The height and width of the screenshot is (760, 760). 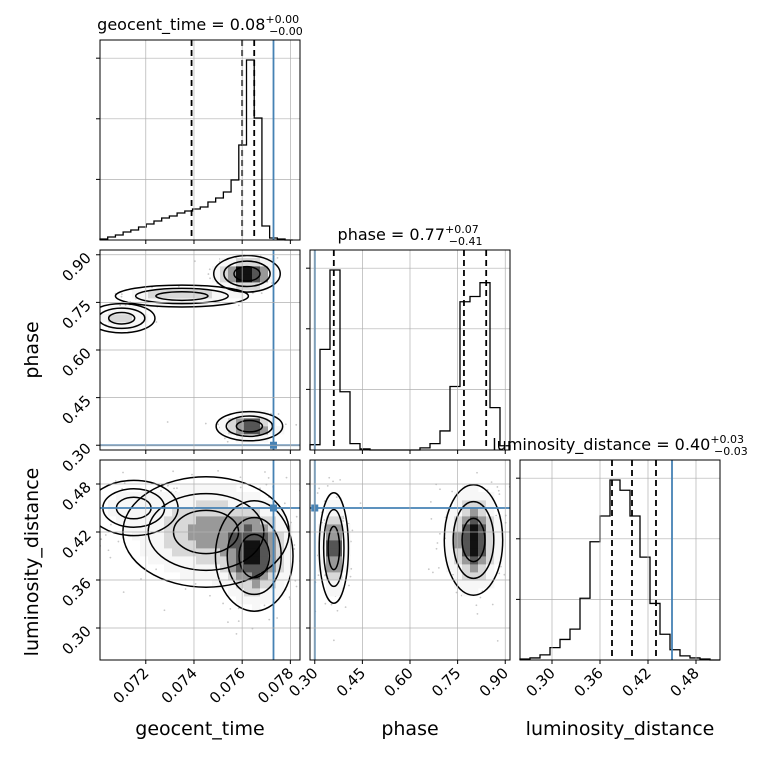 I want to click on histogram-geocent_time, so click(x=196, y=150).